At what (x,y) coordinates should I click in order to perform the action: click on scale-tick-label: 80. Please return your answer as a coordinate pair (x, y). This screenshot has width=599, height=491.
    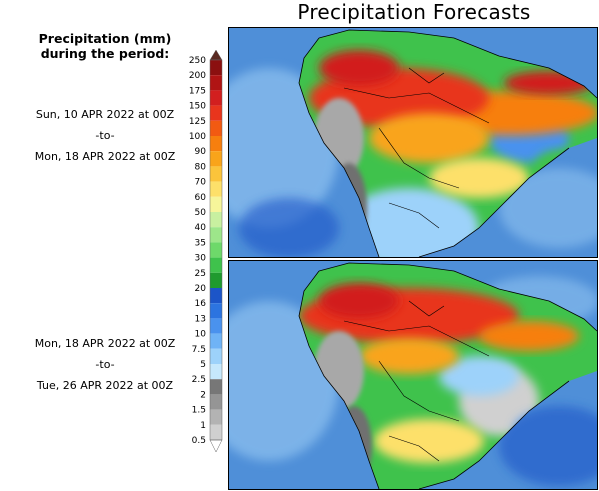
    Looking at the image, I should click on (201, 167).